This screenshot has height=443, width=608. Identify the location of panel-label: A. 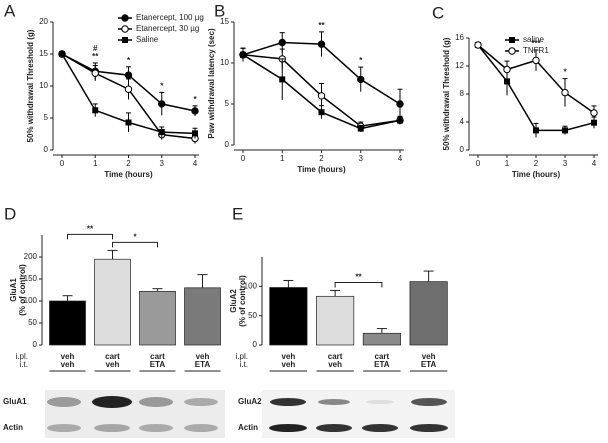
(10, 10).